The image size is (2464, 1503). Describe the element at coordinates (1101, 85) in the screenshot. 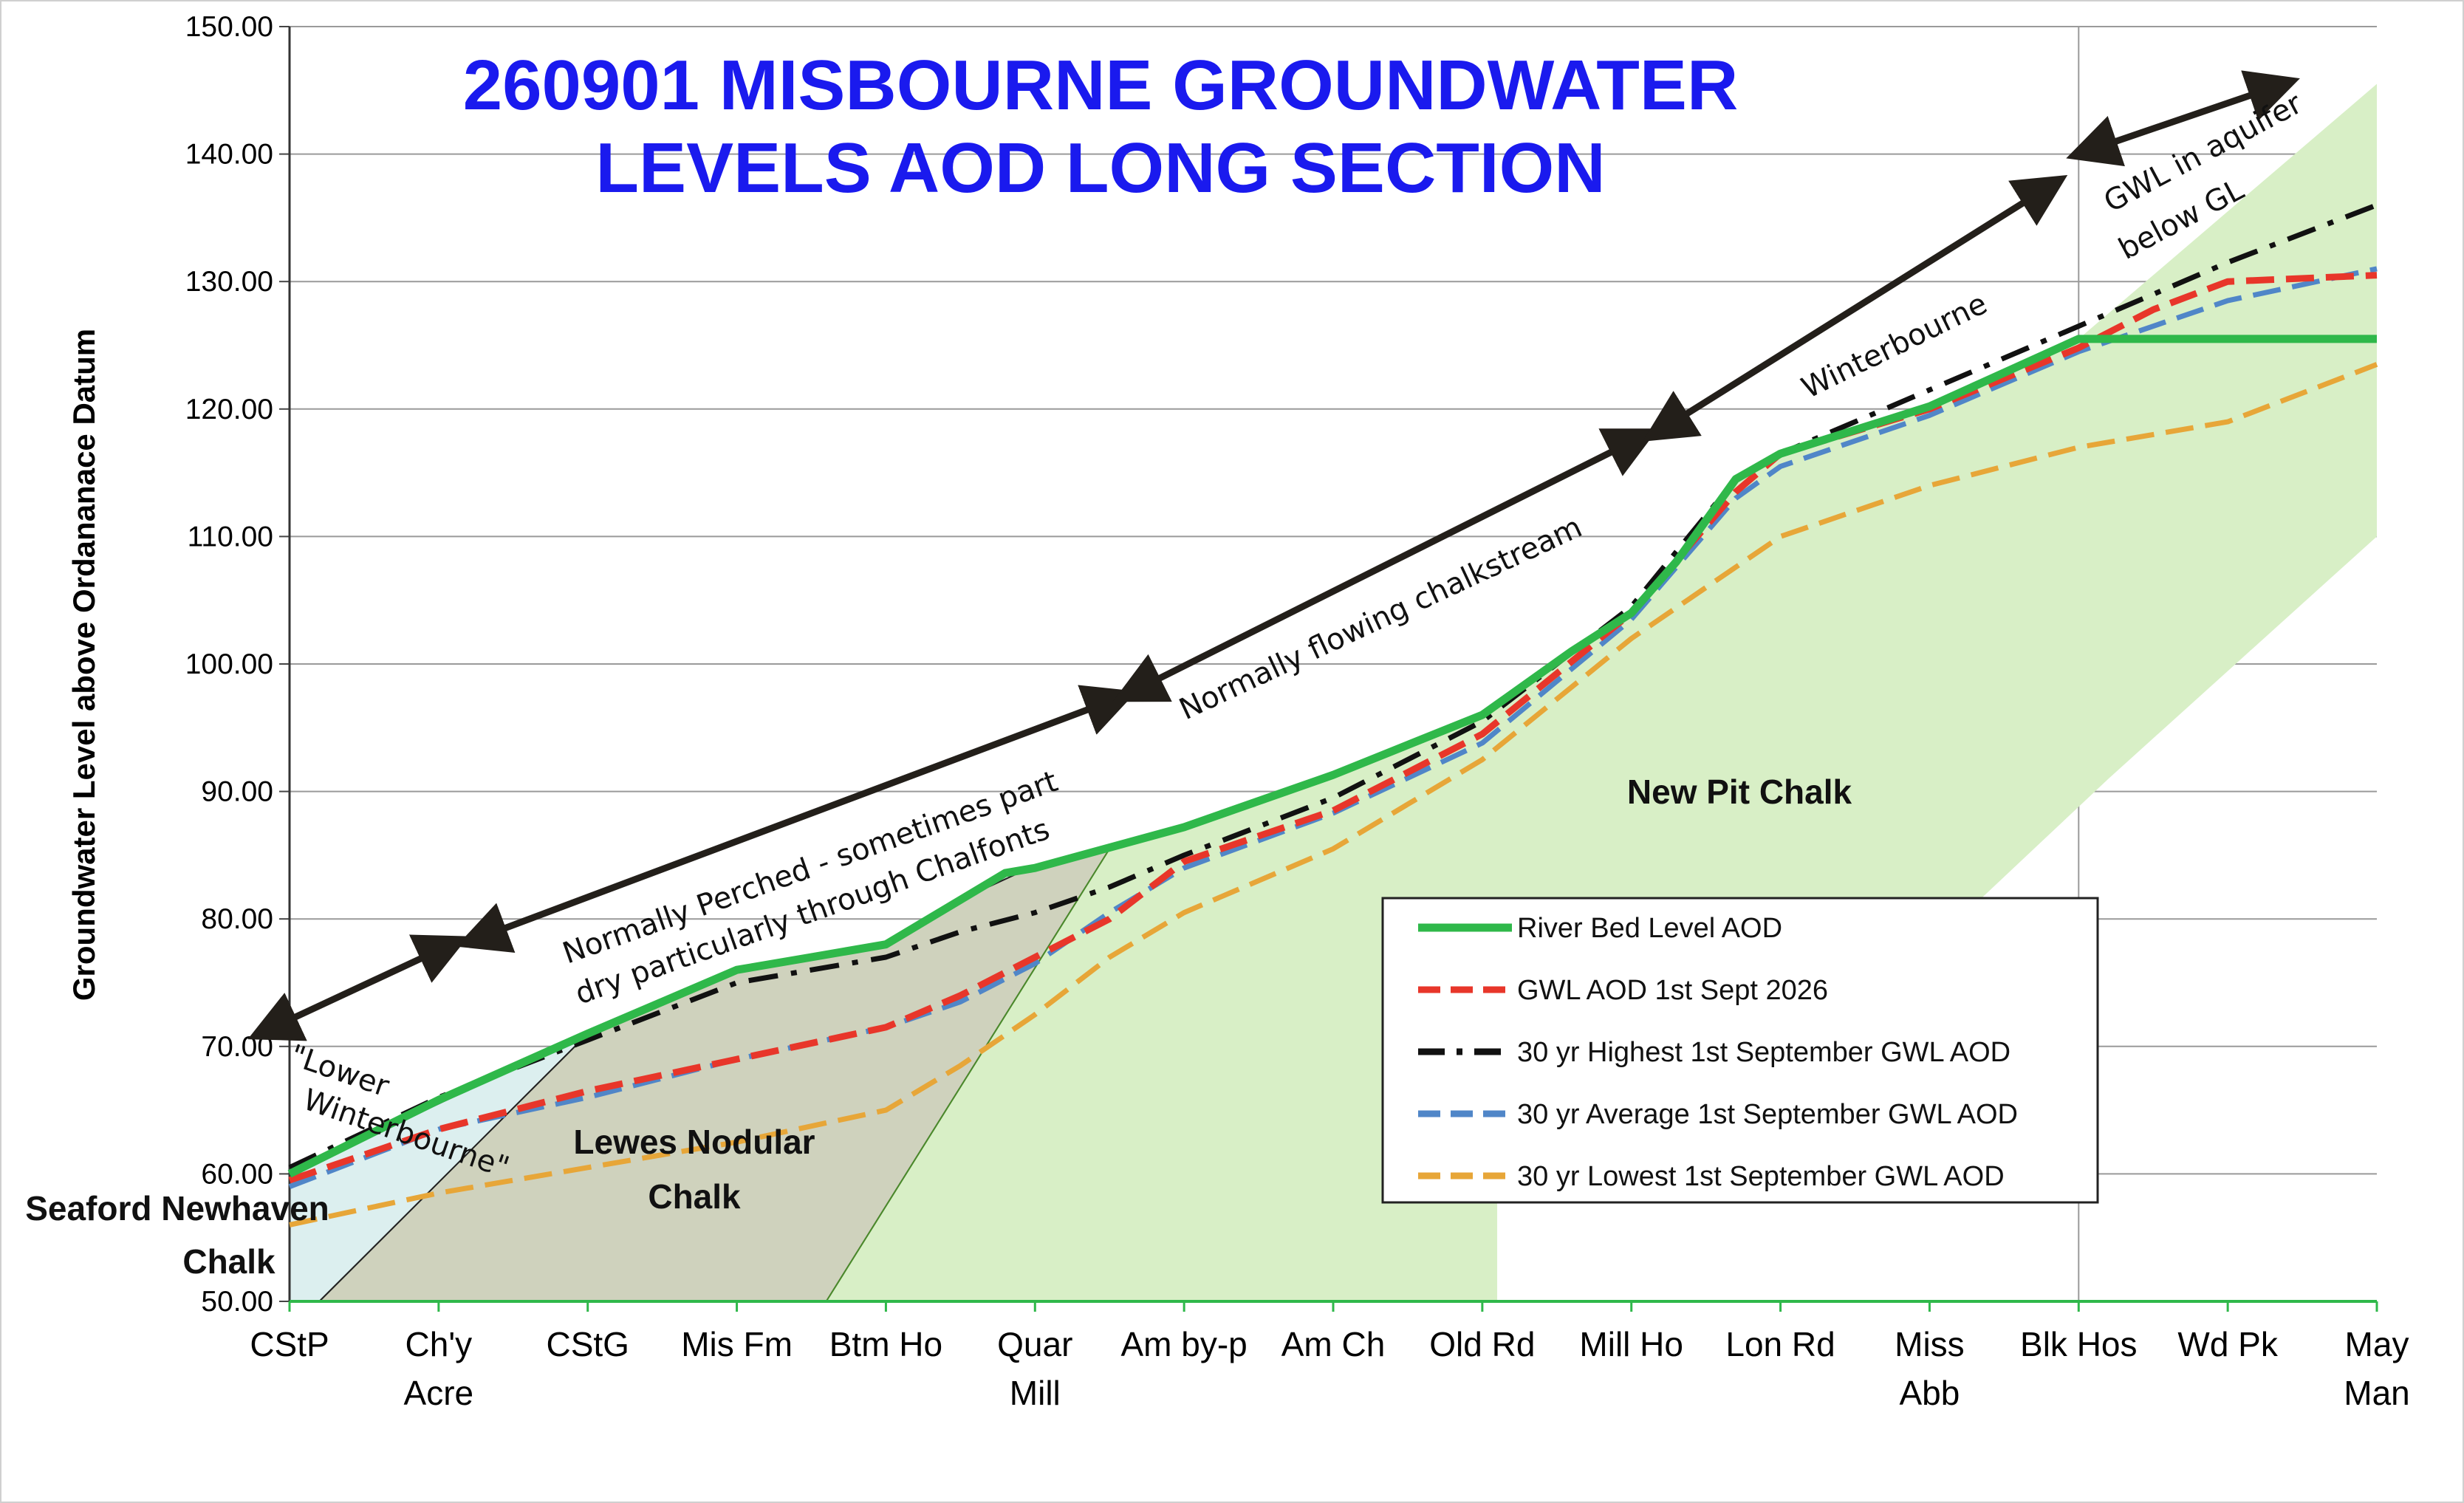

I see `chart-title-line: 260901 MISBOURNE GROUNDWATER` at that location.